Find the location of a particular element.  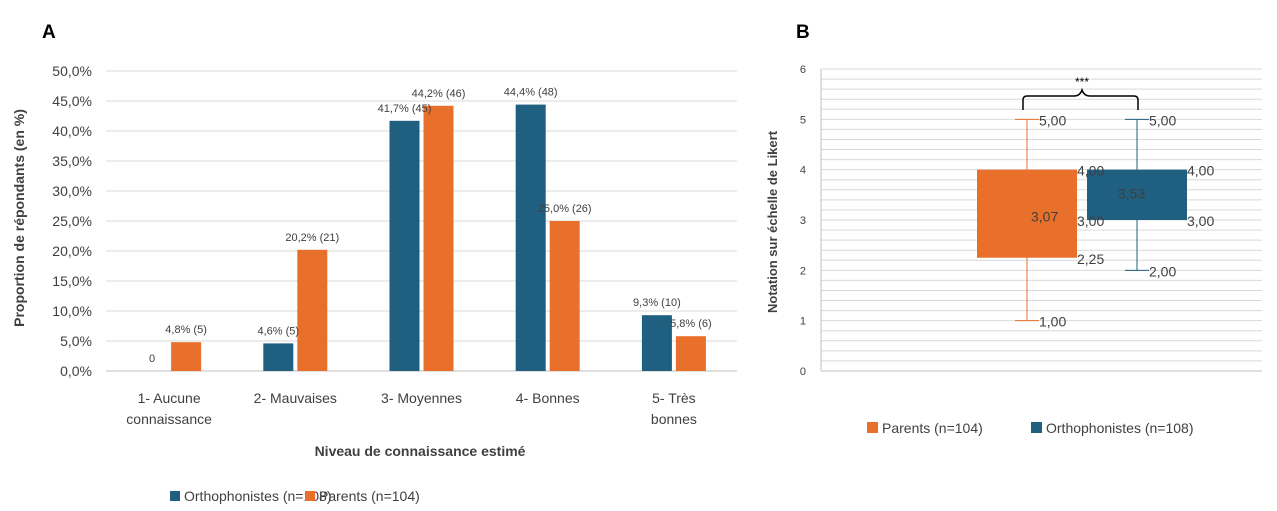

y-tick-label: 25,0% is located at coordinates (72, 221).